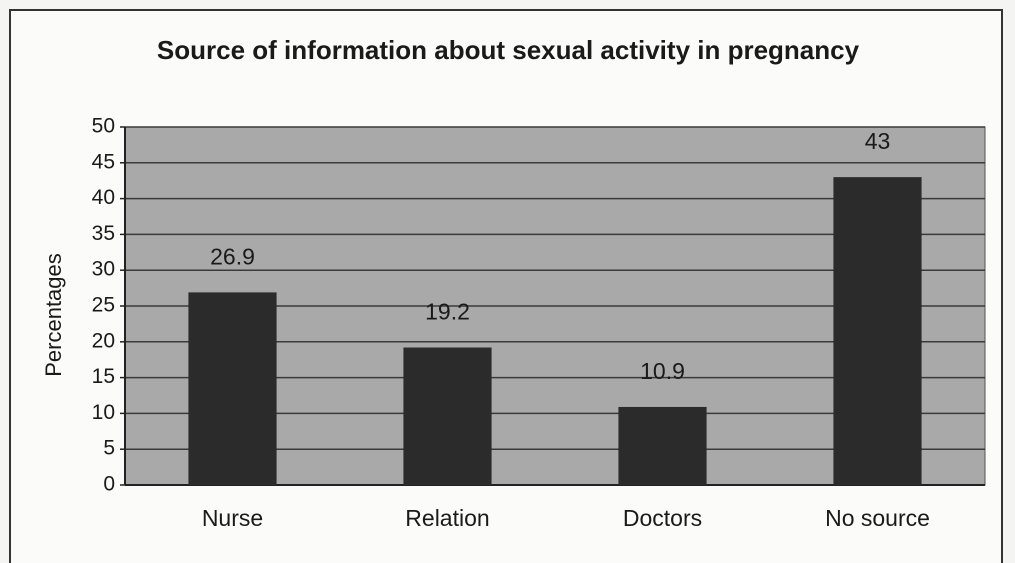 The width and height of the screenshot is (1015, 563). I want to click on y-tick-label: 40, so click(103, 197).